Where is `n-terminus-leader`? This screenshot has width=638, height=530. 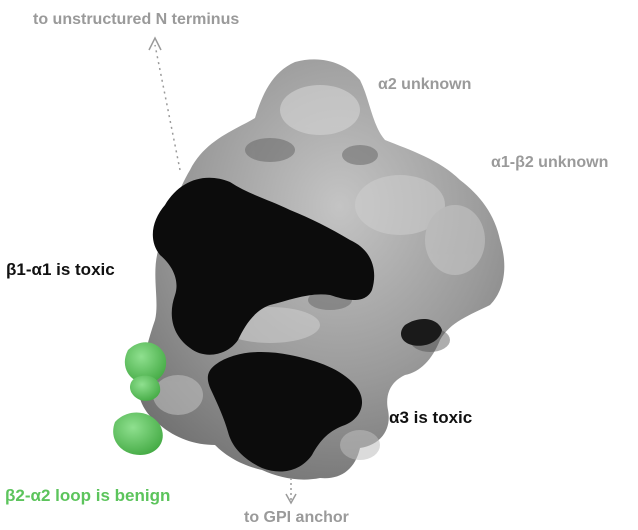
n-terminus-leader is located at coordinates (164, 103).